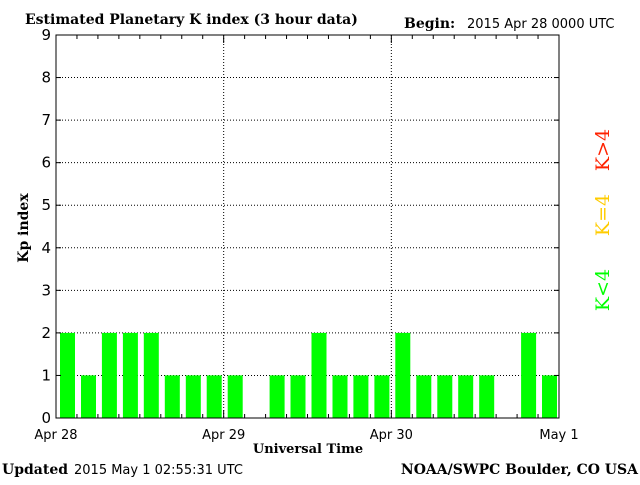  Describe the element at coordinates (46, 120) in the screenshot. I see `y-tick-label: 7` at that location.